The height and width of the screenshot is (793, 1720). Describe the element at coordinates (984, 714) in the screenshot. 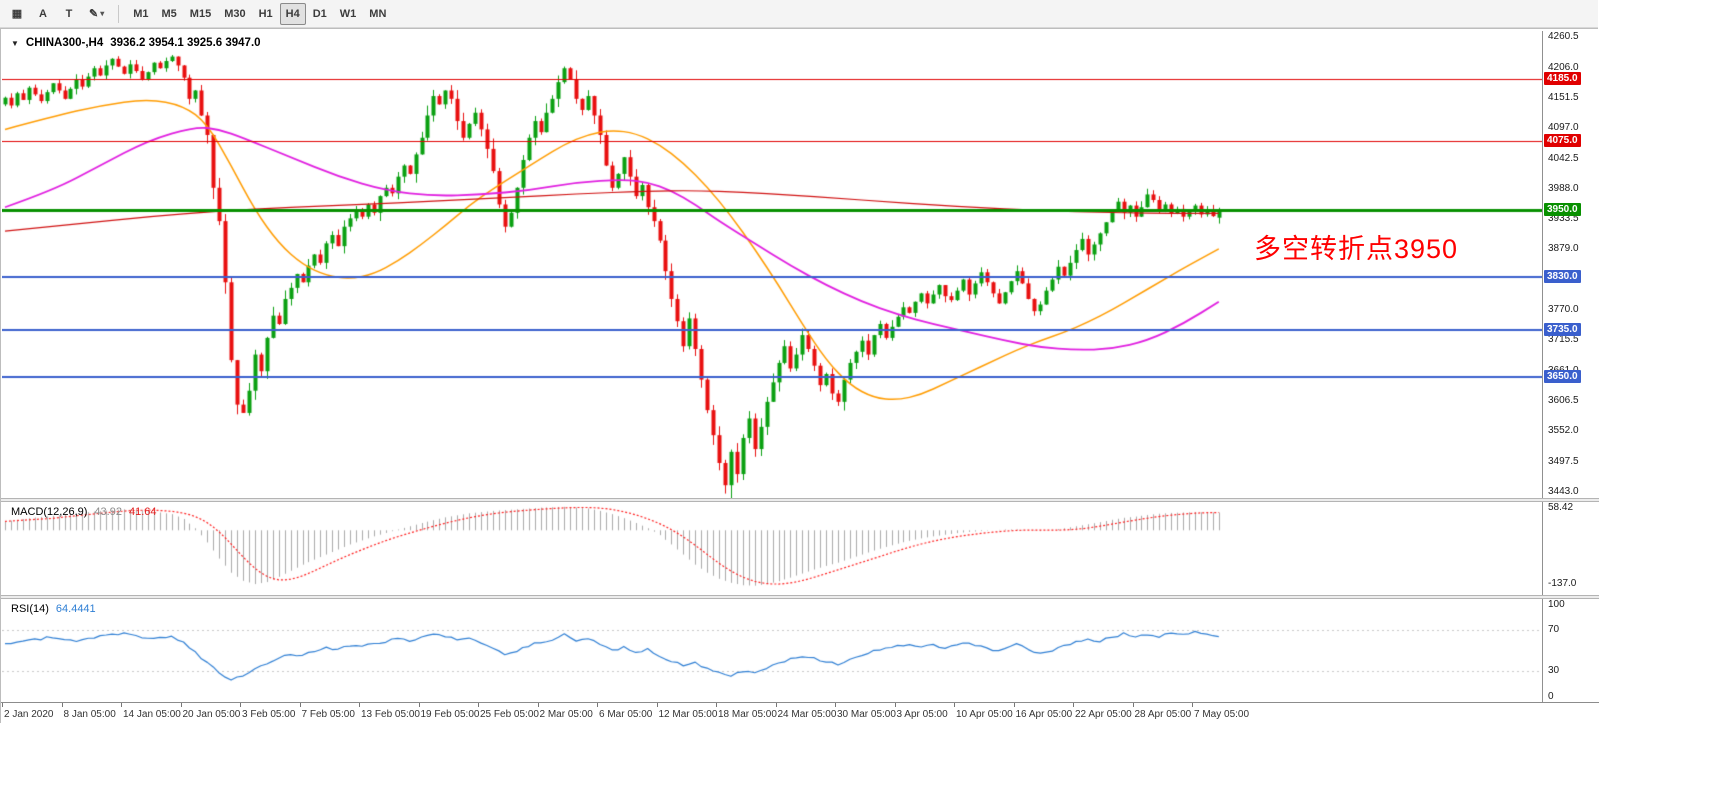

I see `time-axis-label: 10 Apr 05:00` at that location.